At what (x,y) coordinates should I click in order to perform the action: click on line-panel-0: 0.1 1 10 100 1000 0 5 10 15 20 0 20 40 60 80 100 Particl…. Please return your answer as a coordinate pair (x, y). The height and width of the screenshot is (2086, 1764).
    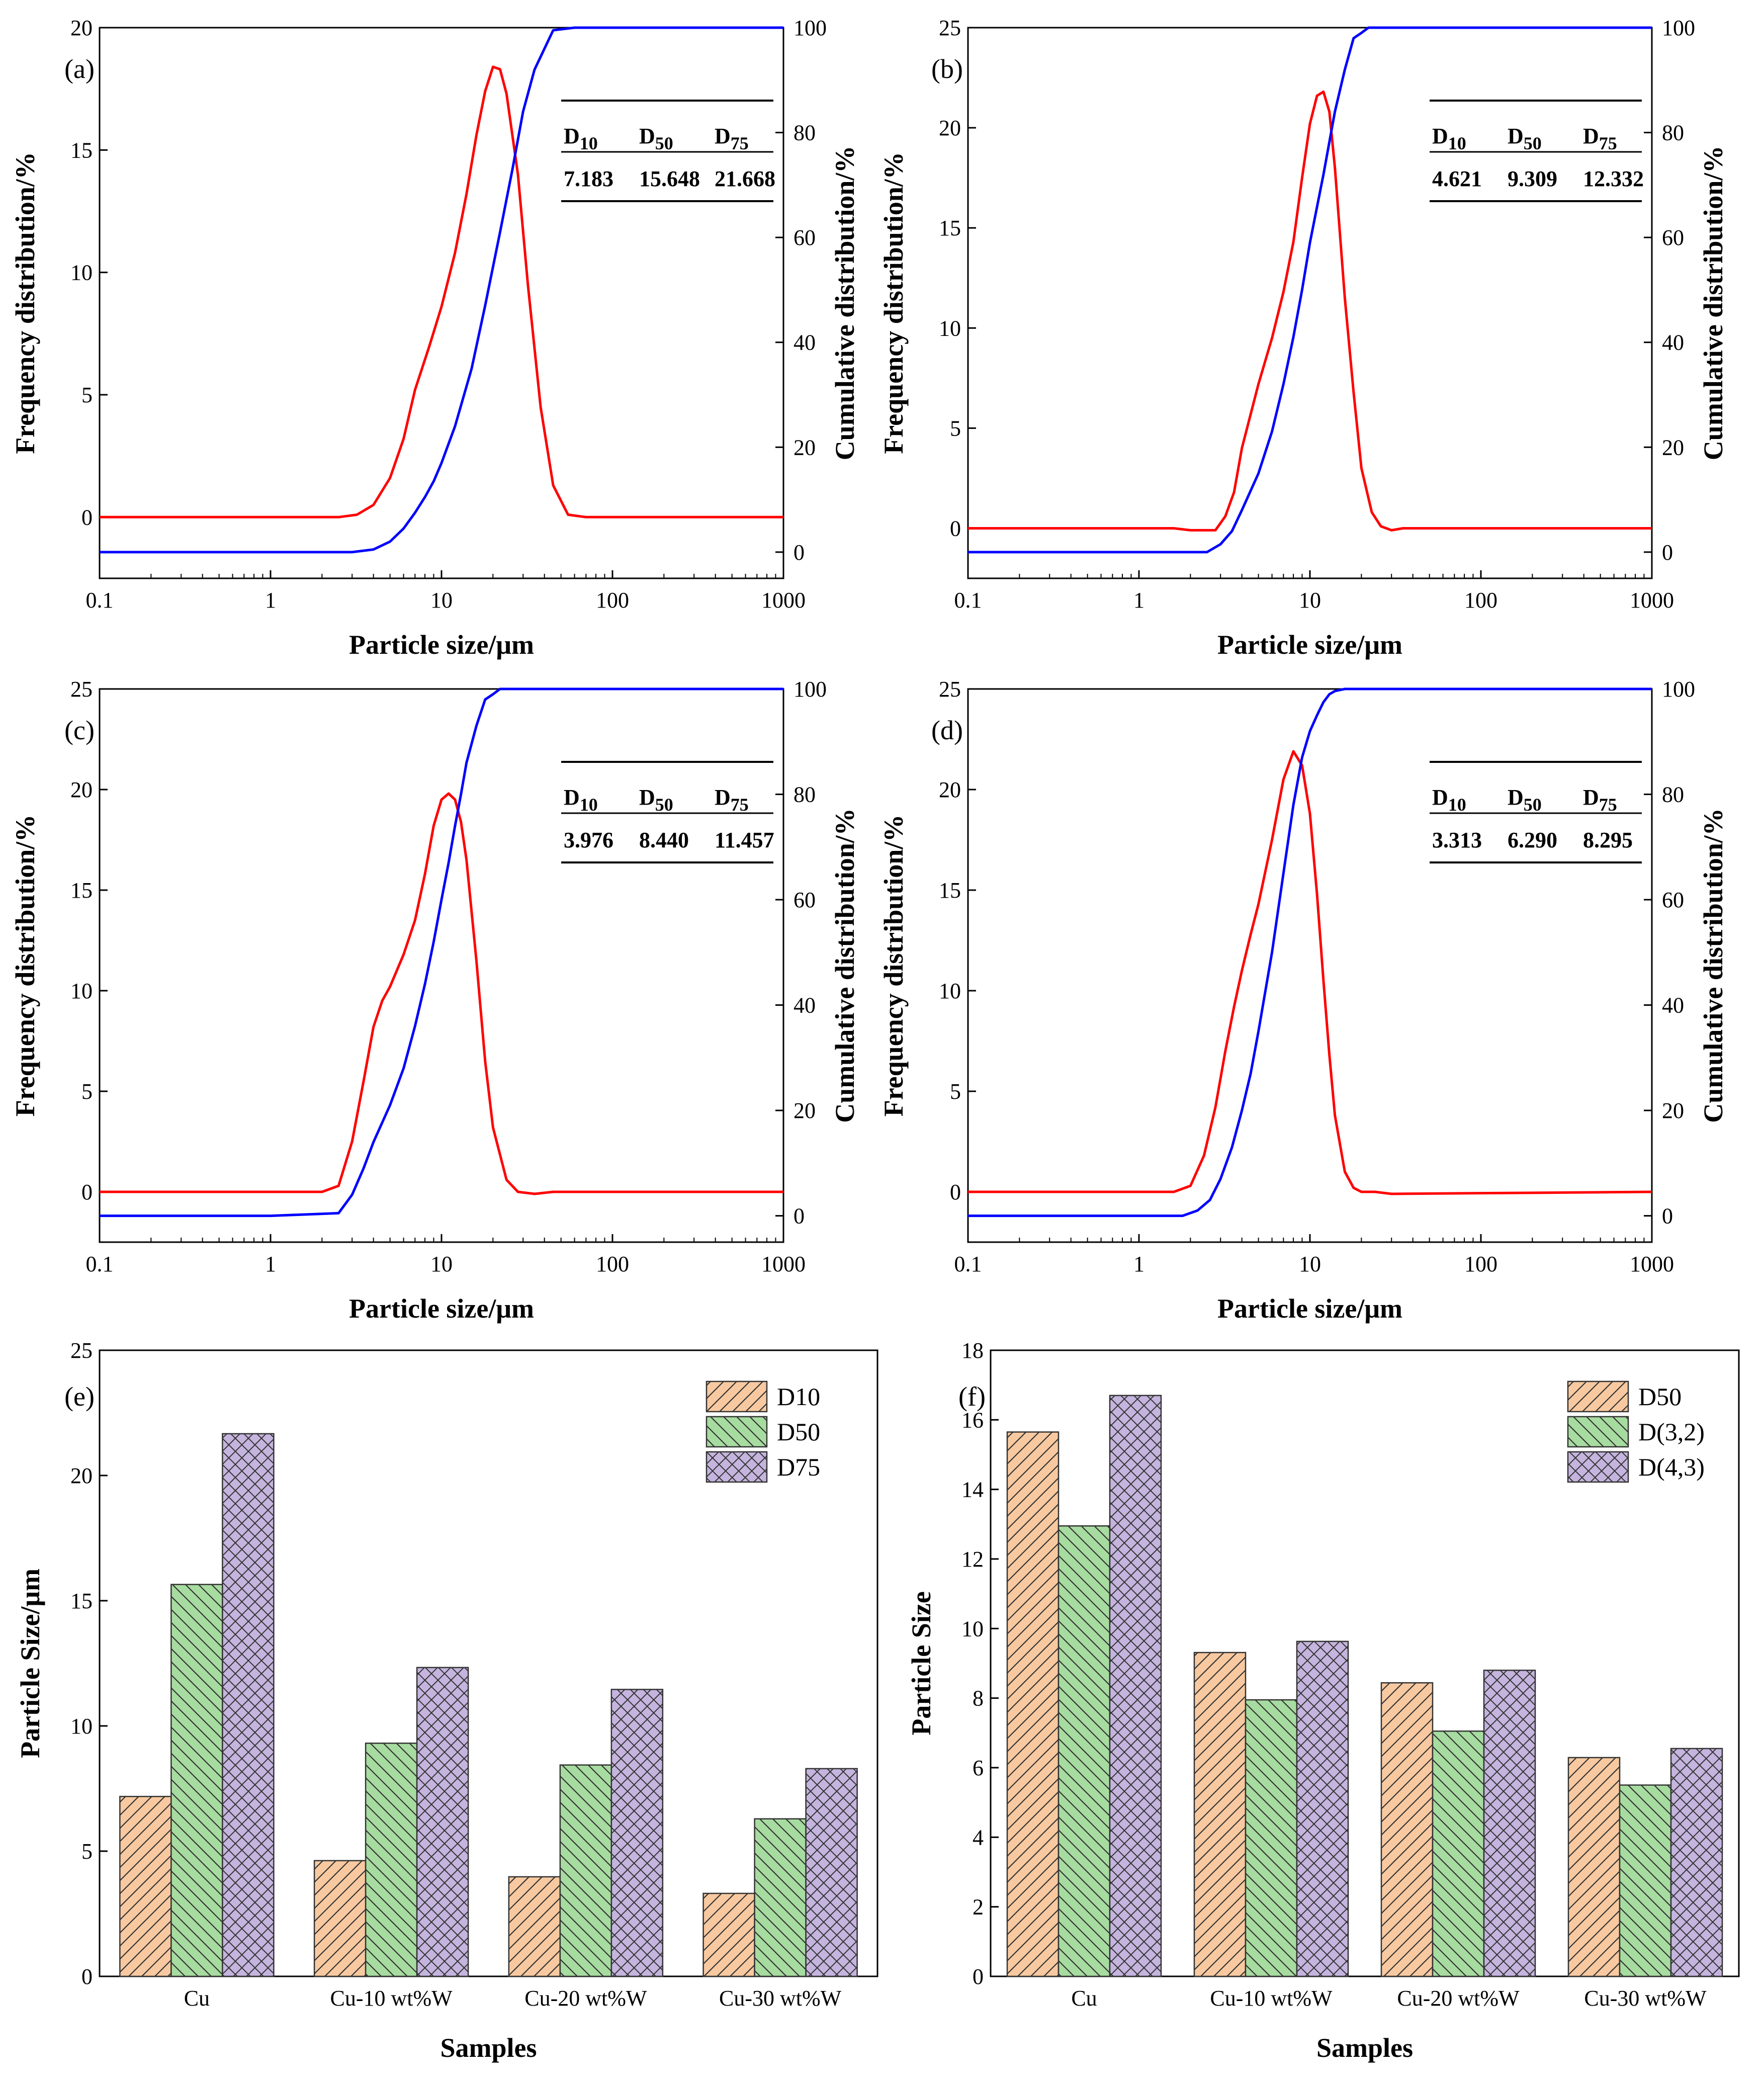
    Looking at the image, I should click on (435, 338).